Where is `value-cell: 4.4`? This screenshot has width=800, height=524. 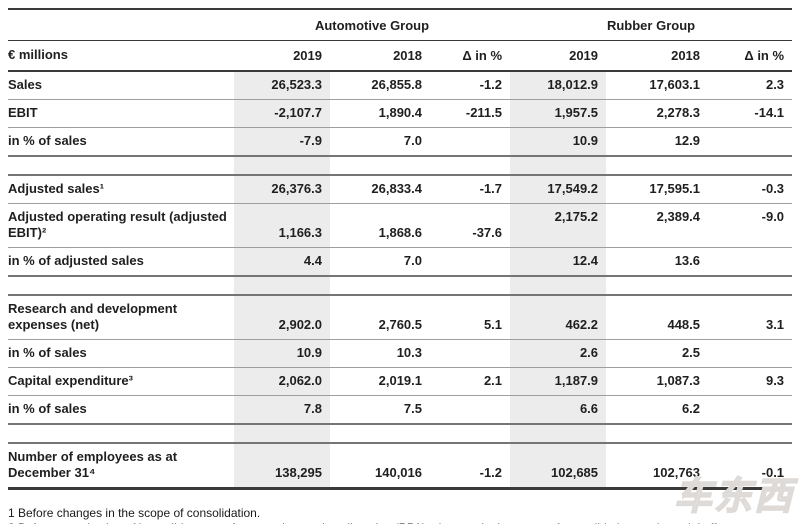
value-cell: 4.4 is located at coordinates (282, 262).